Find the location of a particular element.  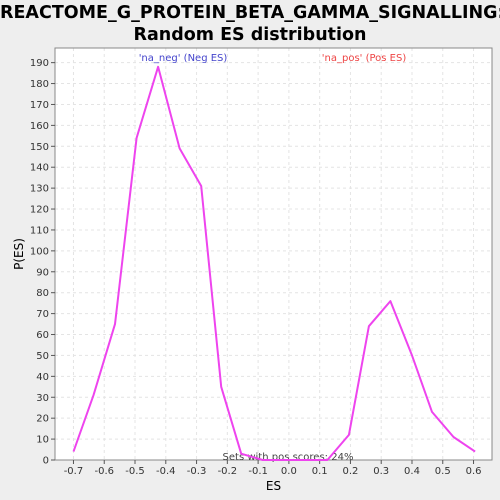

y-tick-label: 120 is located at coordinates (39, 210).